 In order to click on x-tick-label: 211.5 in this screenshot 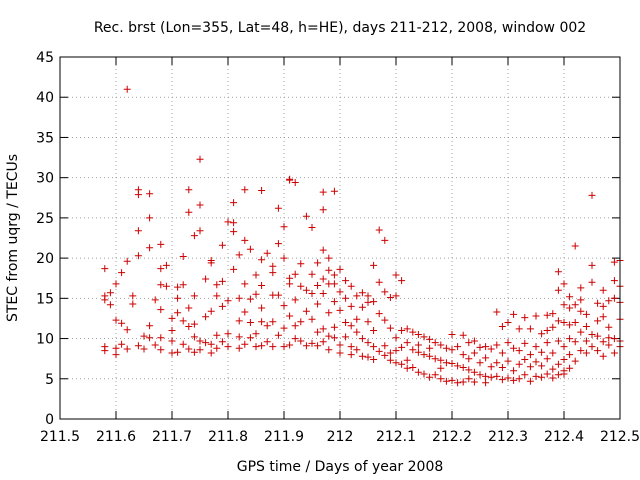, I will do `click(60, 437)`.